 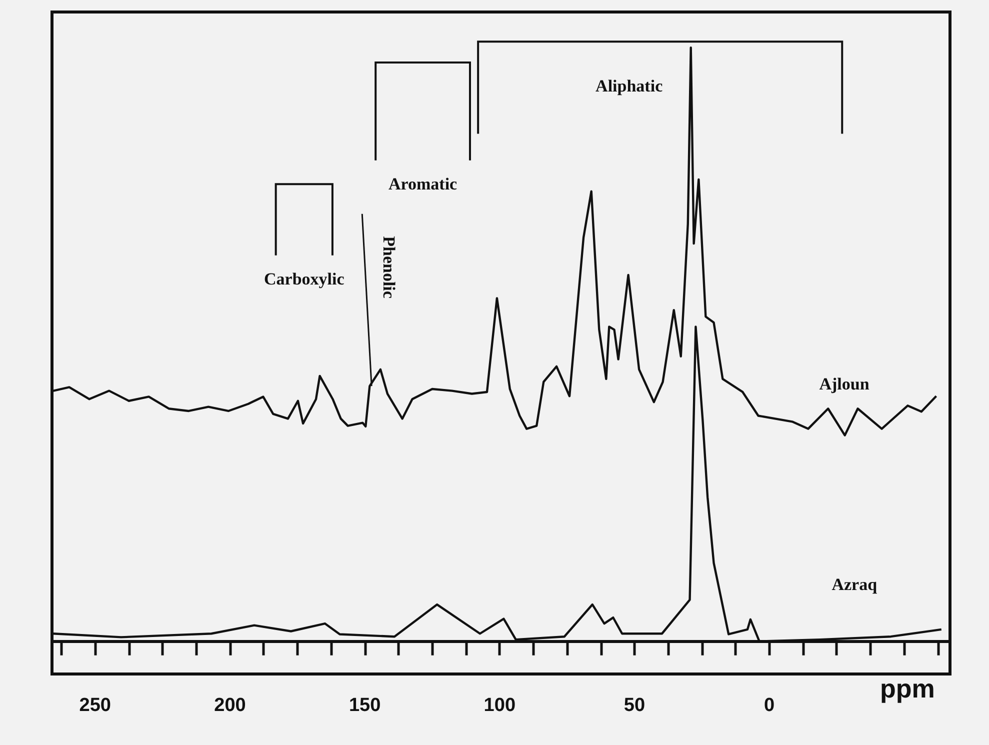 I want to click on annotation: Aromatic, so click(x=423, y=184).